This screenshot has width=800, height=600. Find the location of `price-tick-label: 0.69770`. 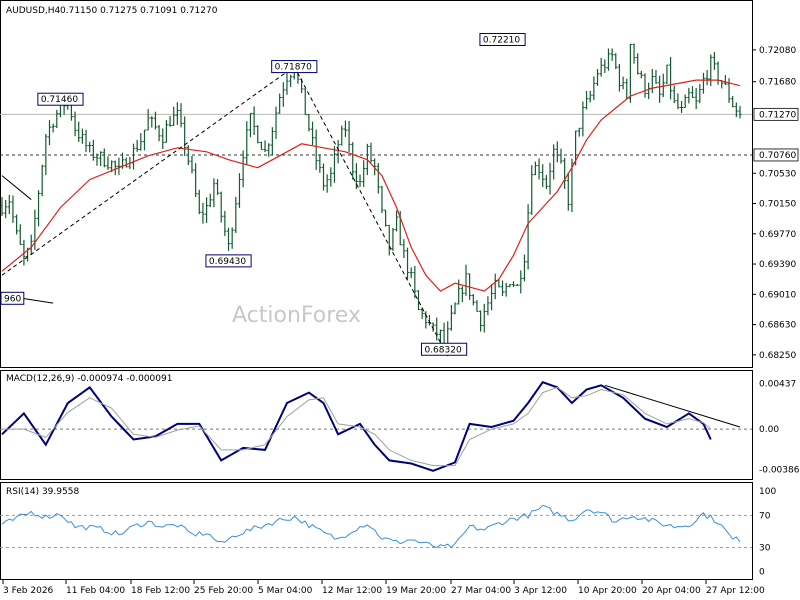

price-tick-label: 0.69770 is located at coordinates (777, 235).